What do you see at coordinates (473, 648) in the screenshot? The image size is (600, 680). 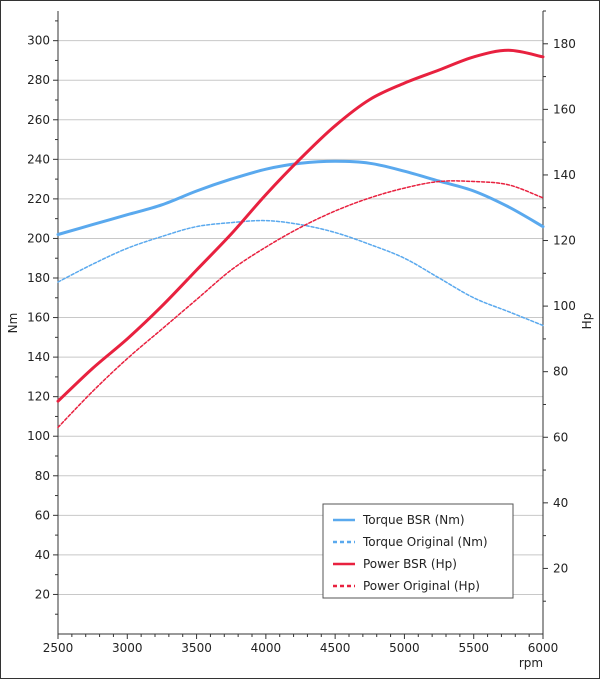 I see `x-tick-label: 5500` at bounding box center [473, 648].